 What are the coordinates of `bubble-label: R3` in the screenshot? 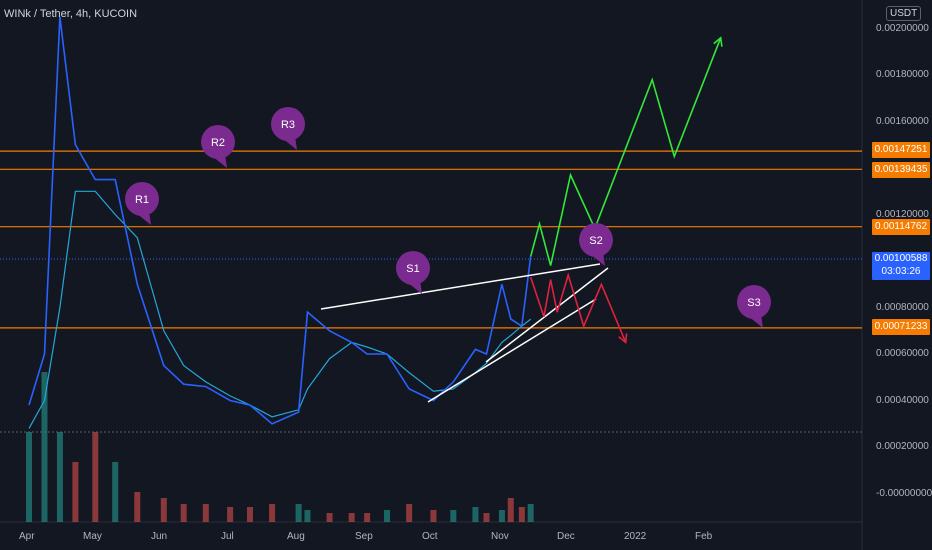 It's located at (288, 125).